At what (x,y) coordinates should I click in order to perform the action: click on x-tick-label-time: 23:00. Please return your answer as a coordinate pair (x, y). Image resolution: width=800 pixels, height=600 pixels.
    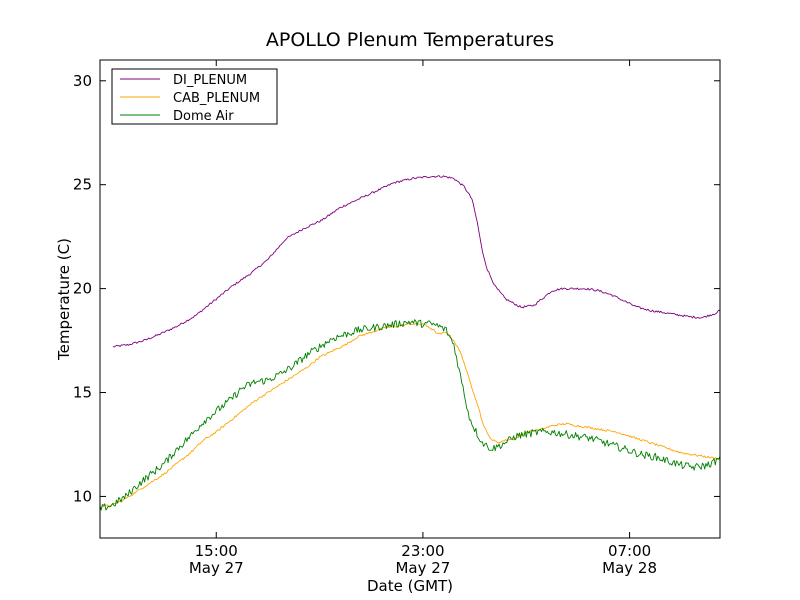
    Looking at the image, I should click on (422, 551).